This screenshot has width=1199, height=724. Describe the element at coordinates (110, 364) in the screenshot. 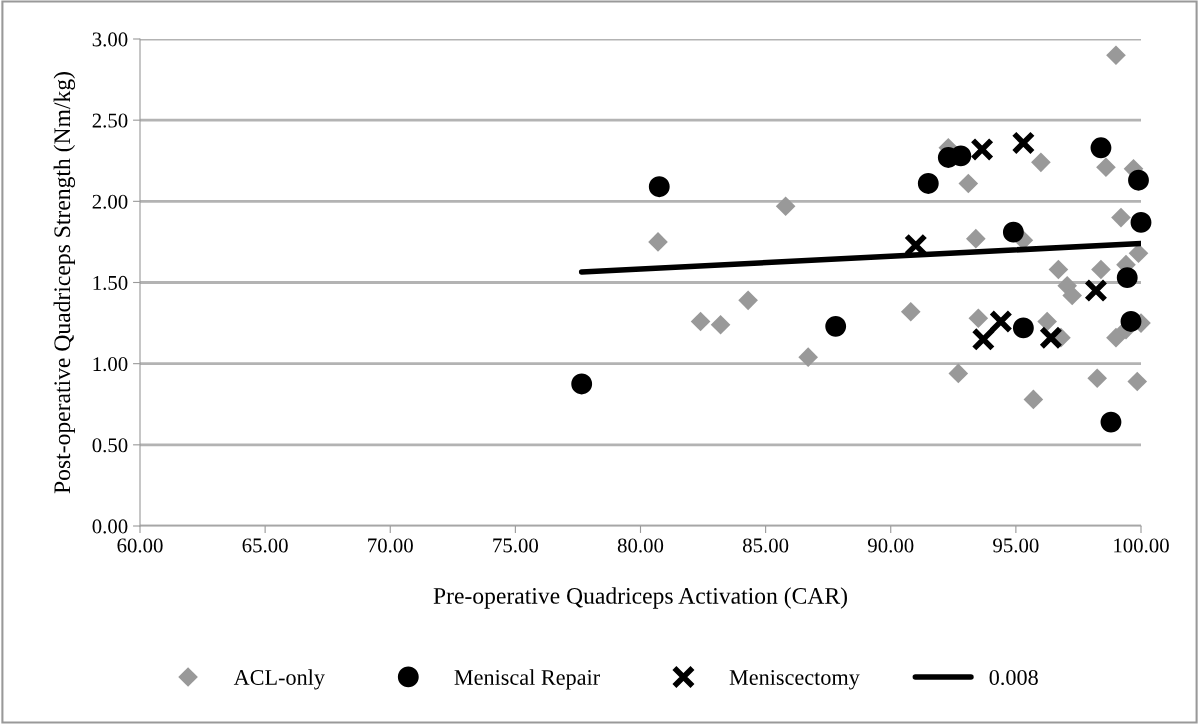

I see `y-tick-label: 1.00` at that location.